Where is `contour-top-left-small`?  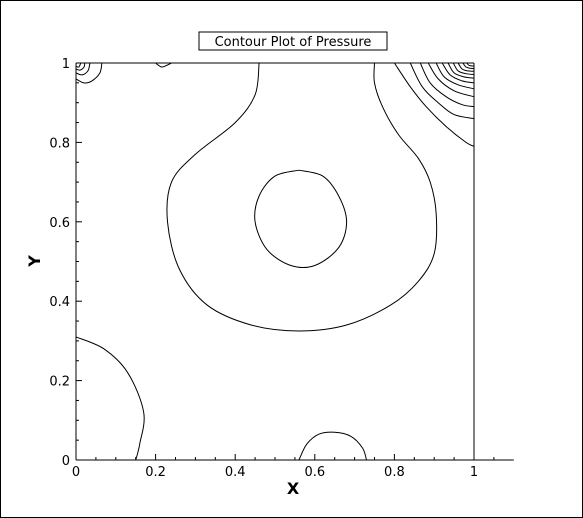 contour-top-left-small is located at coordinates (164, 65).